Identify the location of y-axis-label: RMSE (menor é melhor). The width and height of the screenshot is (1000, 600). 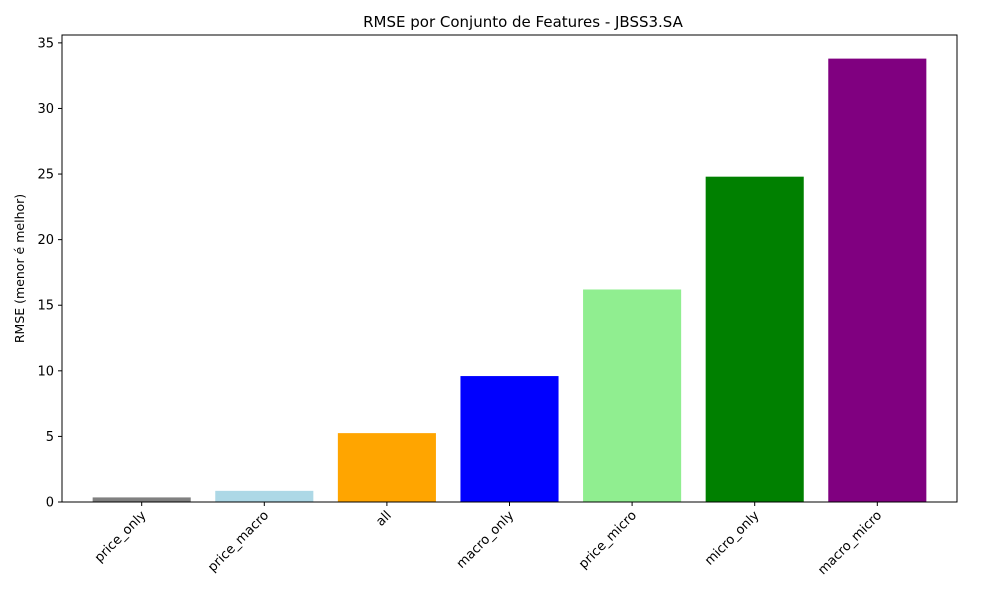
(19, 268).